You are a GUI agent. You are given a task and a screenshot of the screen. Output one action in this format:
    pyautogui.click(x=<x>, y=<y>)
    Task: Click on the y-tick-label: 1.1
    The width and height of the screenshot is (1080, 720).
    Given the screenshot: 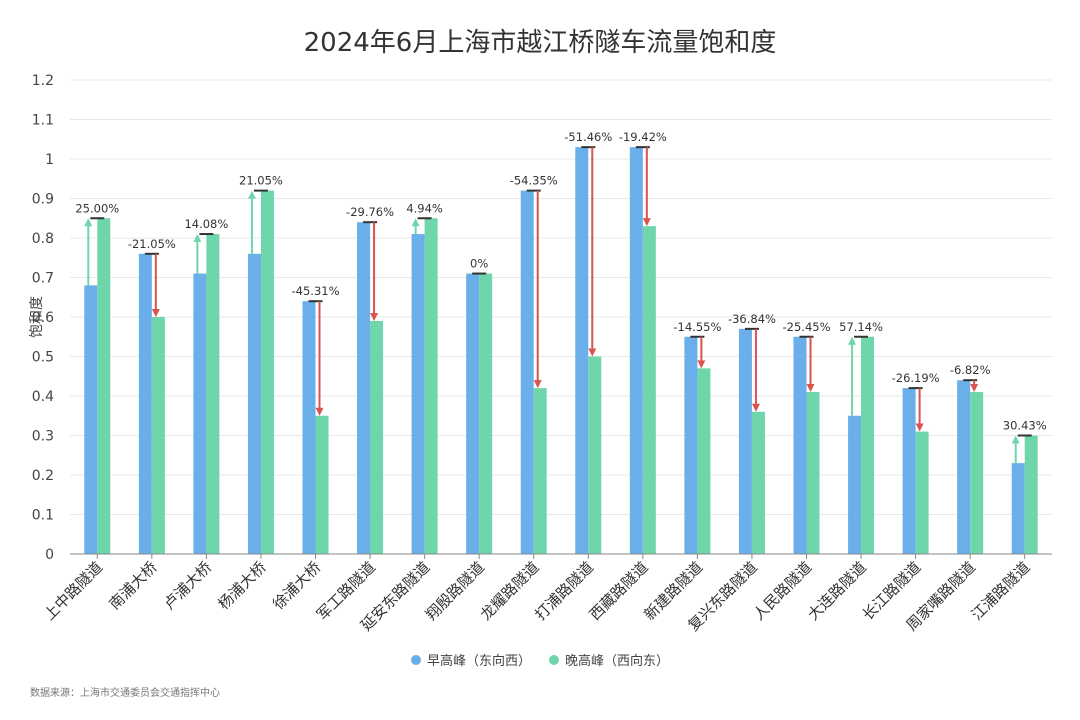 What is the action you would take?
    pyautogui.click(x=43, y=121)
    